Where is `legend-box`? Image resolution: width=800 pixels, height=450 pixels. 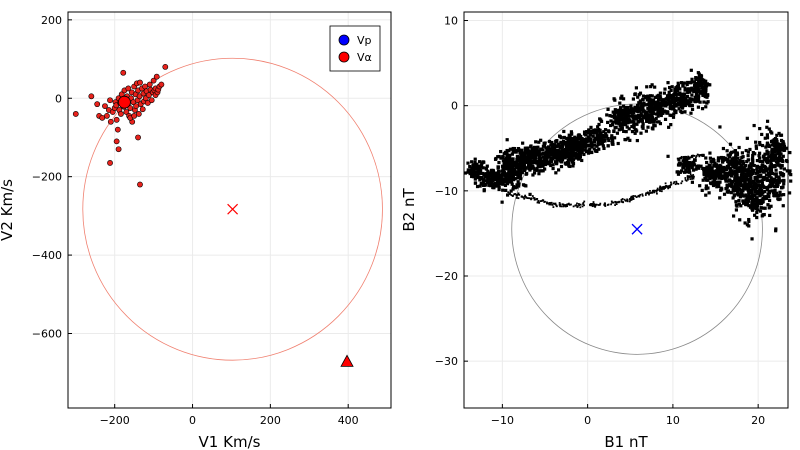
legend-box is located at coordinates (355, 48).